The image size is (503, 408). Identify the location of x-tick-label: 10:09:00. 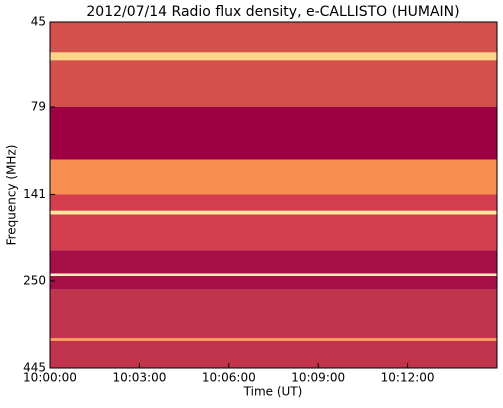
(318, 378).